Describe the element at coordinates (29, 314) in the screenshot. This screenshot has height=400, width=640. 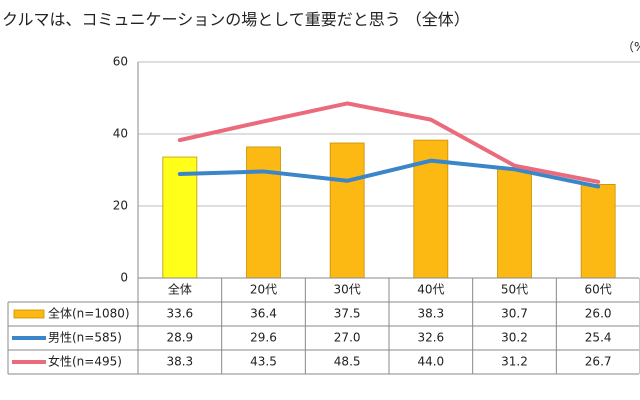
I see `legend-key` at that location.